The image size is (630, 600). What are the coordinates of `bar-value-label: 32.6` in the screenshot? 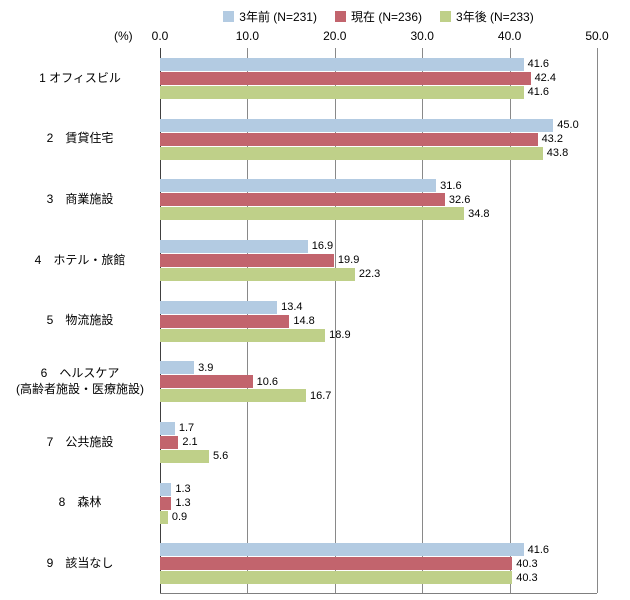 It's located at (459, 199).